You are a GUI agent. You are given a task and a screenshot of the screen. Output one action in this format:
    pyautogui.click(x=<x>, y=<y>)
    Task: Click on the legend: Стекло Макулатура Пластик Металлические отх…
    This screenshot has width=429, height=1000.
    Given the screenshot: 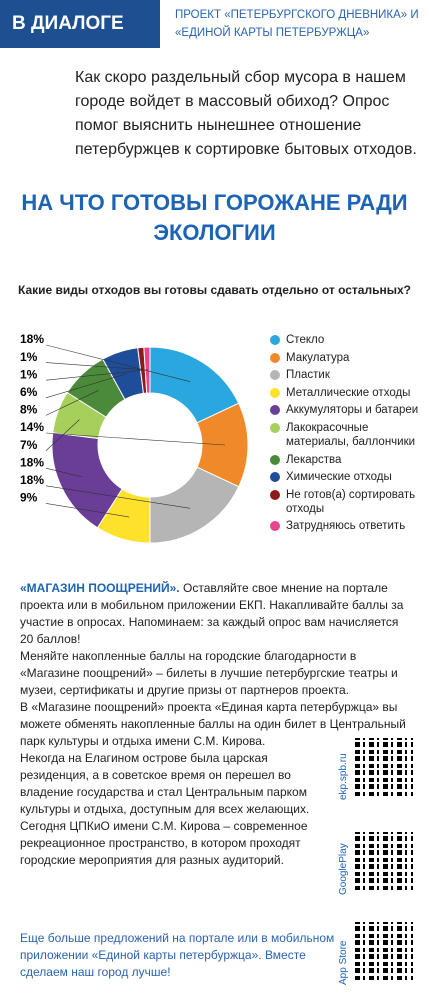 What is the action you would take?
    pyautogui.click(x=346, y=435)
    